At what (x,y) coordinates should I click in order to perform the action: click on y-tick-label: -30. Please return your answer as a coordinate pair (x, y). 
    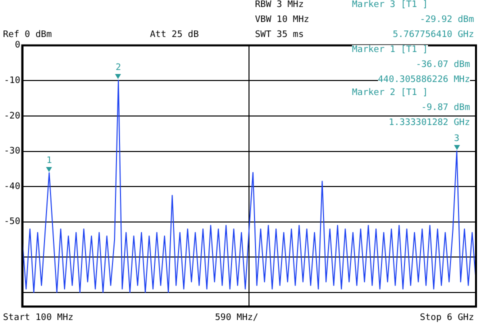
    Looking at the image, I should click on (12, 151).